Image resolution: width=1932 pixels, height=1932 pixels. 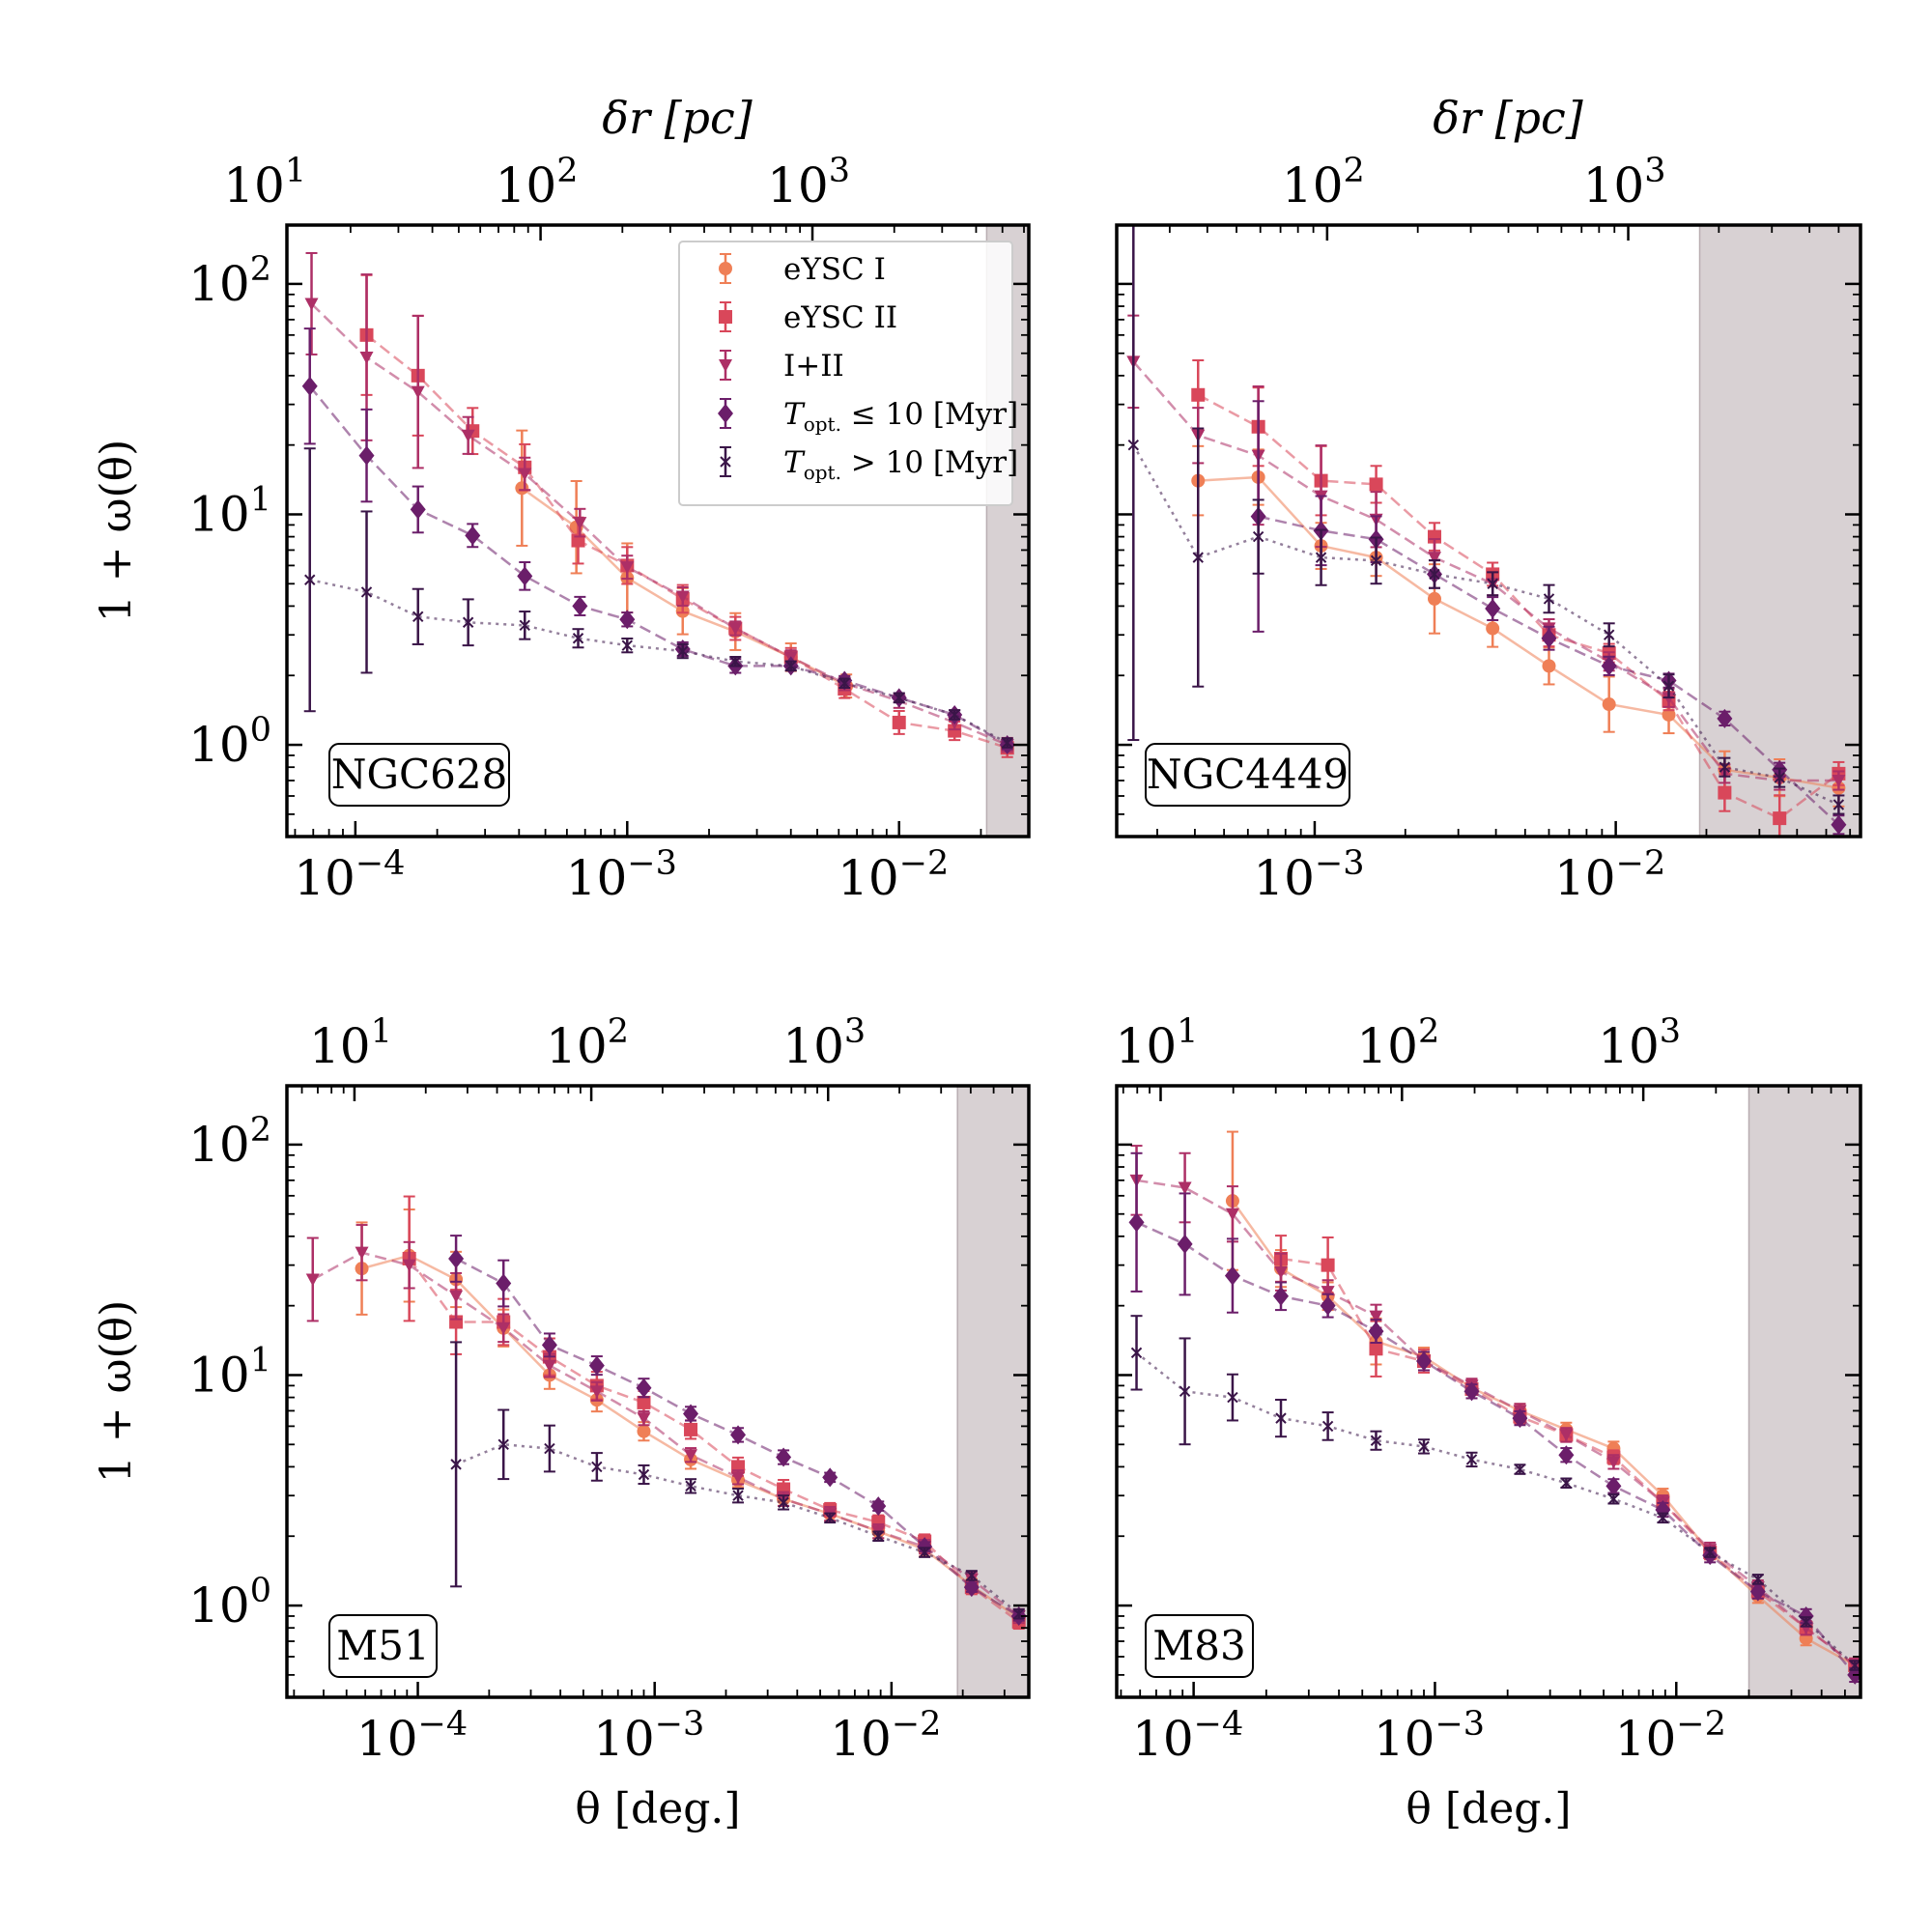 What do you see at coordinates (714, 1440) in the screenshot?
I see `series-line-eysc2` at bounding box center [714, 1440].